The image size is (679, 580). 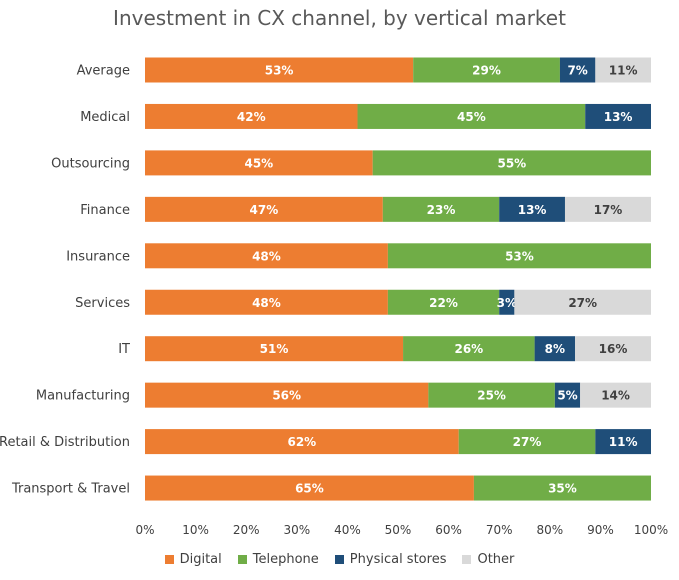 I want to click on data-label: 26%, so click(x=468, y=349).